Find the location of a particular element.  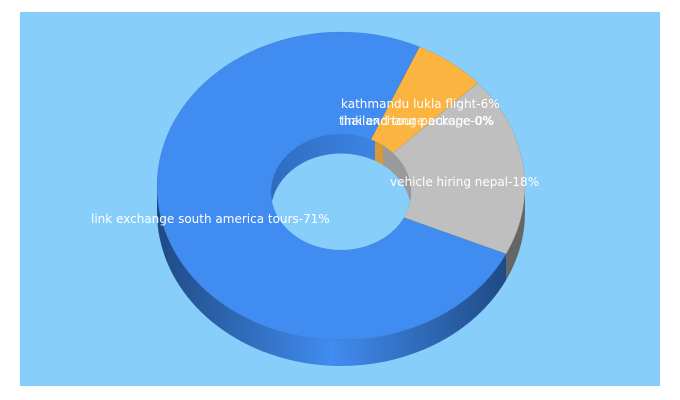

label-kathmandu-lukla-flight: kathmandu lukla flight-6% is located at coordinates (420, 104).